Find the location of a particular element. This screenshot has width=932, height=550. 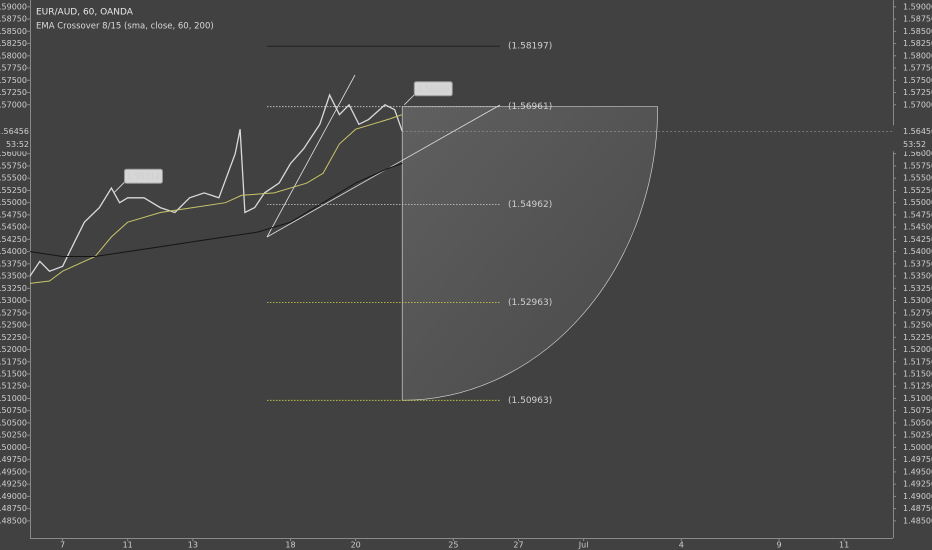

y-tick-label: 1.51000 is located at coordinates (13, 398).